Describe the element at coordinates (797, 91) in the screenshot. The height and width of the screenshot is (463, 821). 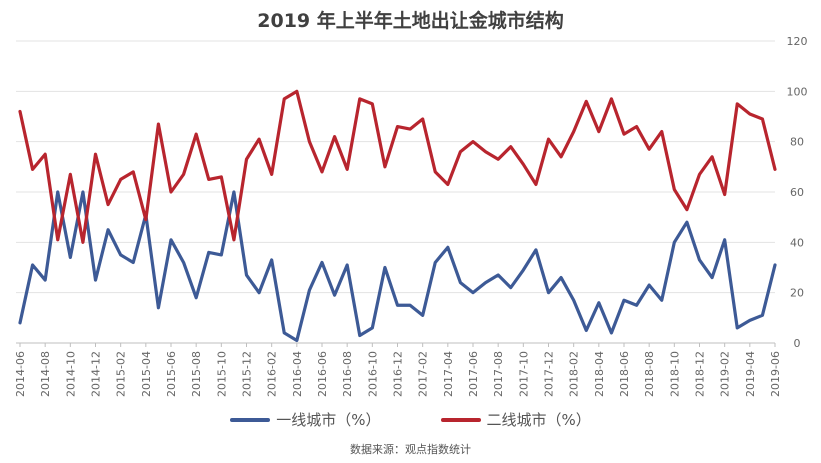
I see `y-tick-label: 100` at that location.